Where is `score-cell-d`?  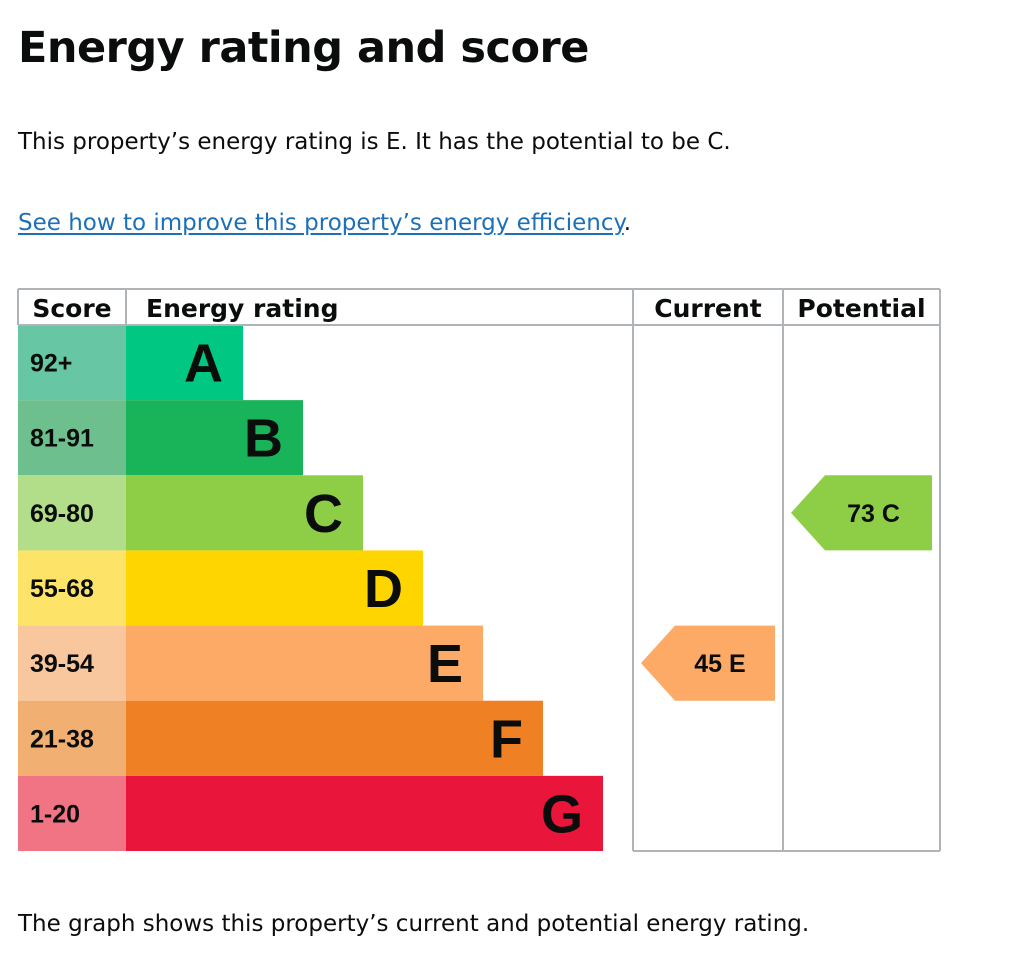 score-cell-d is located at coordinates (72, 588).